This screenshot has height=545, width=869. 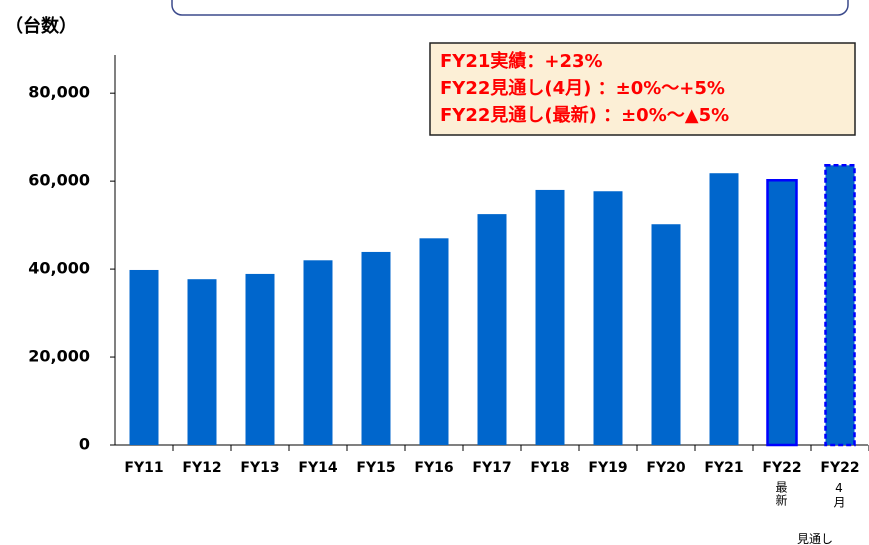 What do you see at coordinates (201, 468) in the screenshot?
I see `x-tick-label: FY12` at bounding box center [201, 468].